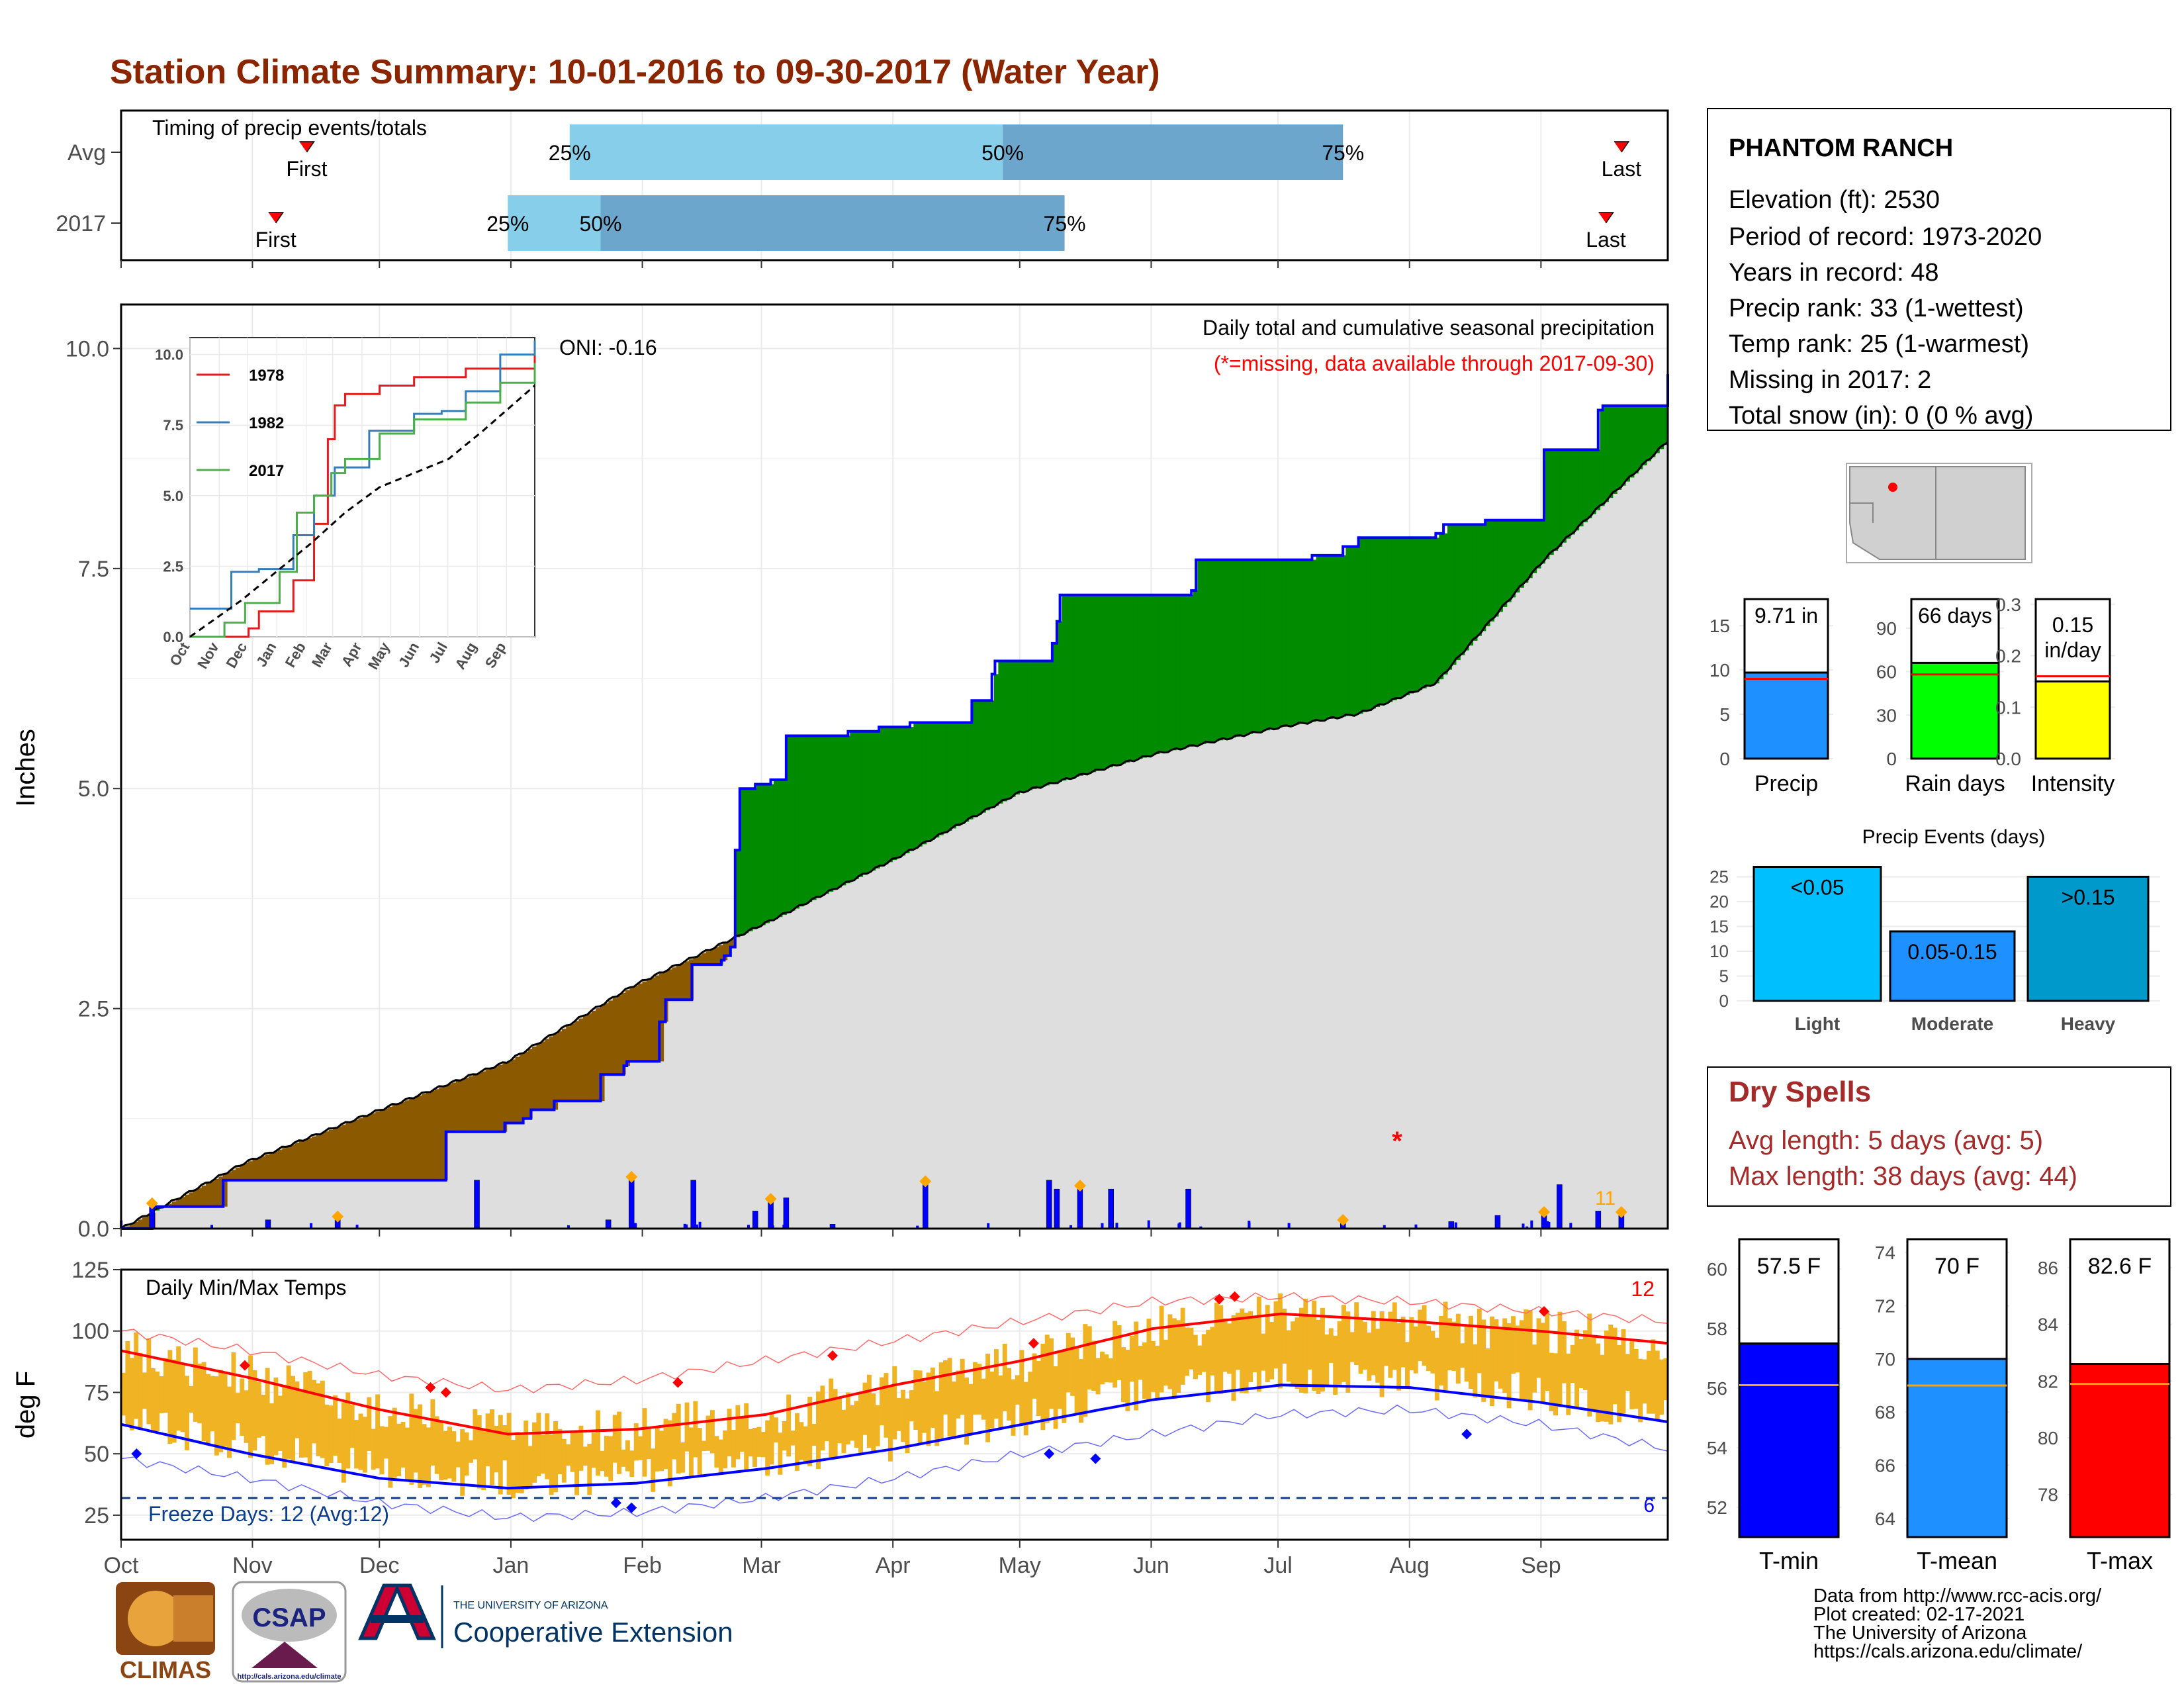  Describe the element at coordinates (1541, 1565) in the screenshot. I see `month-label: Sep` at that location.